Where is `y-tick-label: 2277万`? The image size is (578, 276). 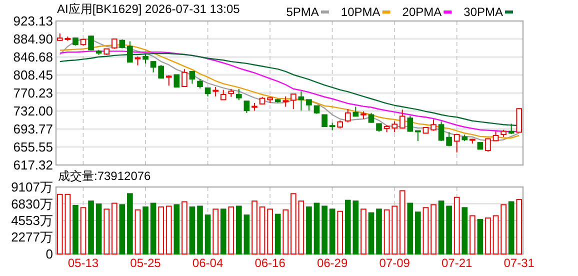 y-tick-label: 2277万 is located at coordinates (32, 237).